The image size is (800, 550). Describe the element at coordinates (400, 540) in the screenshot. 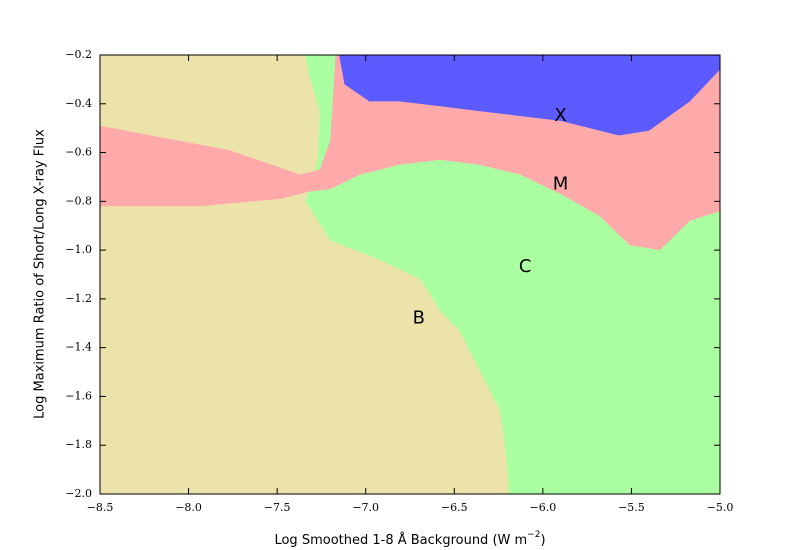

I see `x-label-text: Log Smoothed 1-8 Å Background (W m` at that location.